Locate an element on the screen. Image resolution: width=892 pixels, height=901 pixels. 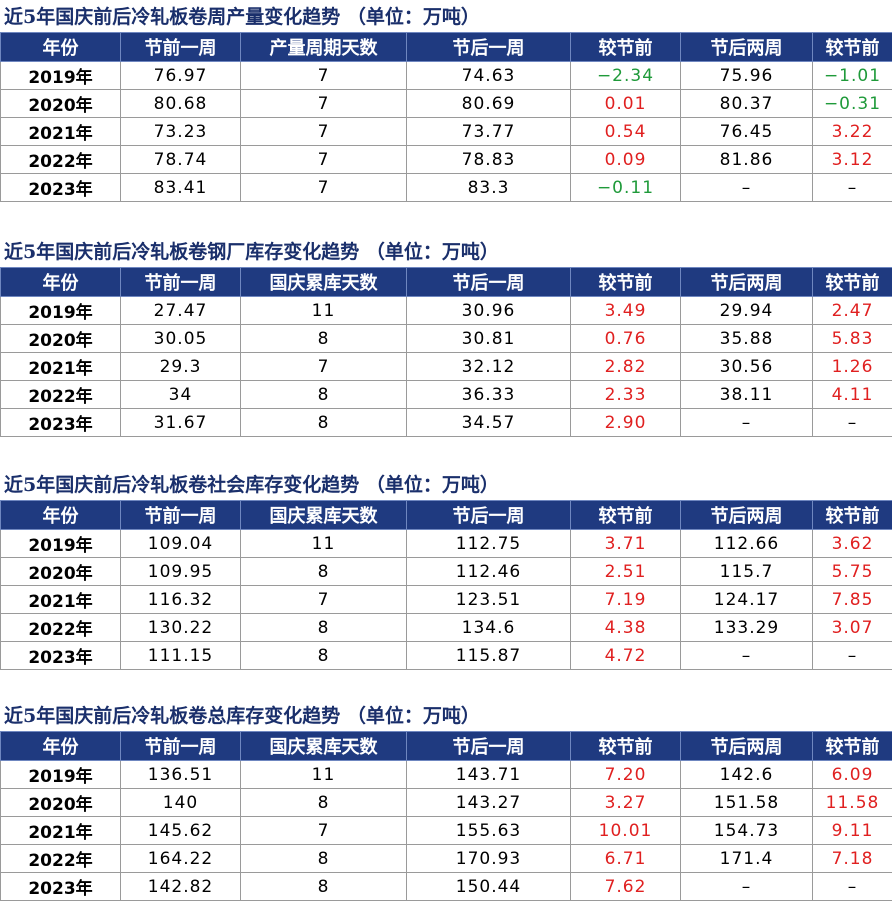
cell-change-1: 0.01 is located at coordinates (626, 104).